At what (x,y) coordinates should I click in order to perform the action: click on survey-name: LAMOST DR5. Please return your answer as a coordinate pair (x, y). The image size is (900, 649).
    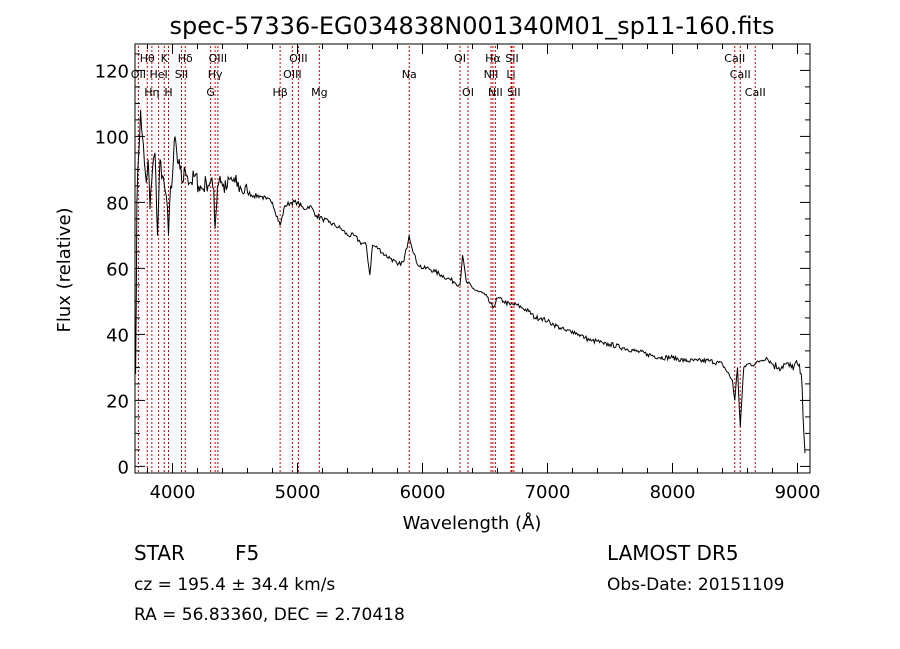
    Looking at the image, I should click on (673, 553).